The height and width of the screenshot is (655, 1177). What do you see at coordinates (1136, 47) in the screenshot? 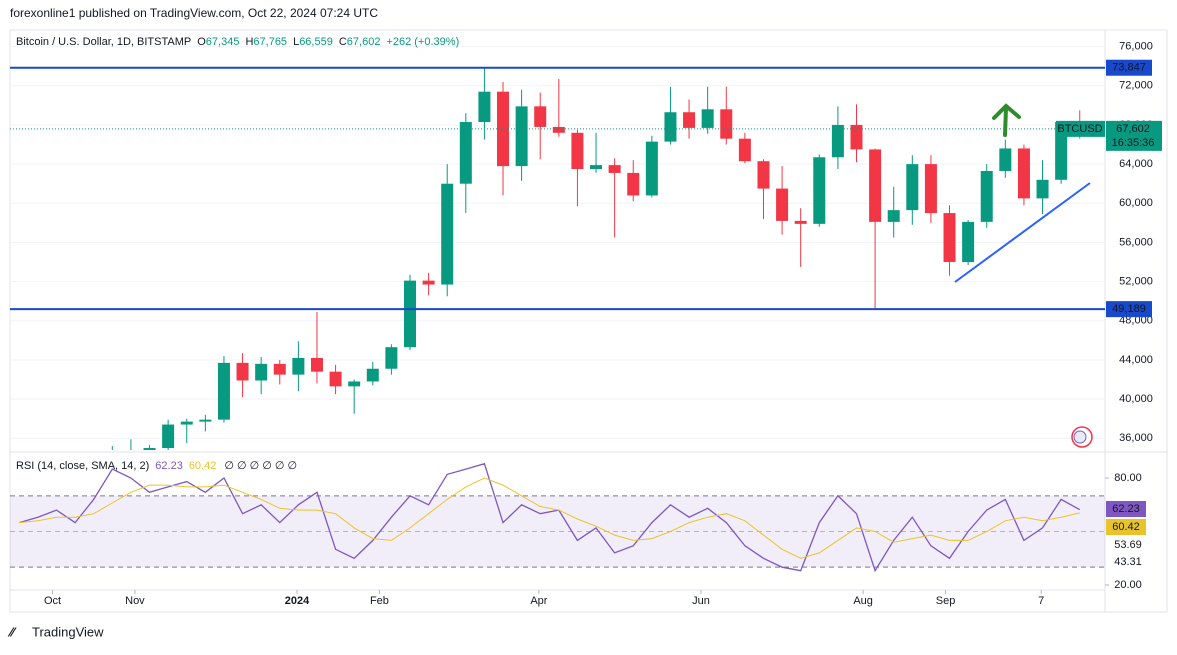
I see `y-tick-label: 76,000` at bounding box center [1136, 47].